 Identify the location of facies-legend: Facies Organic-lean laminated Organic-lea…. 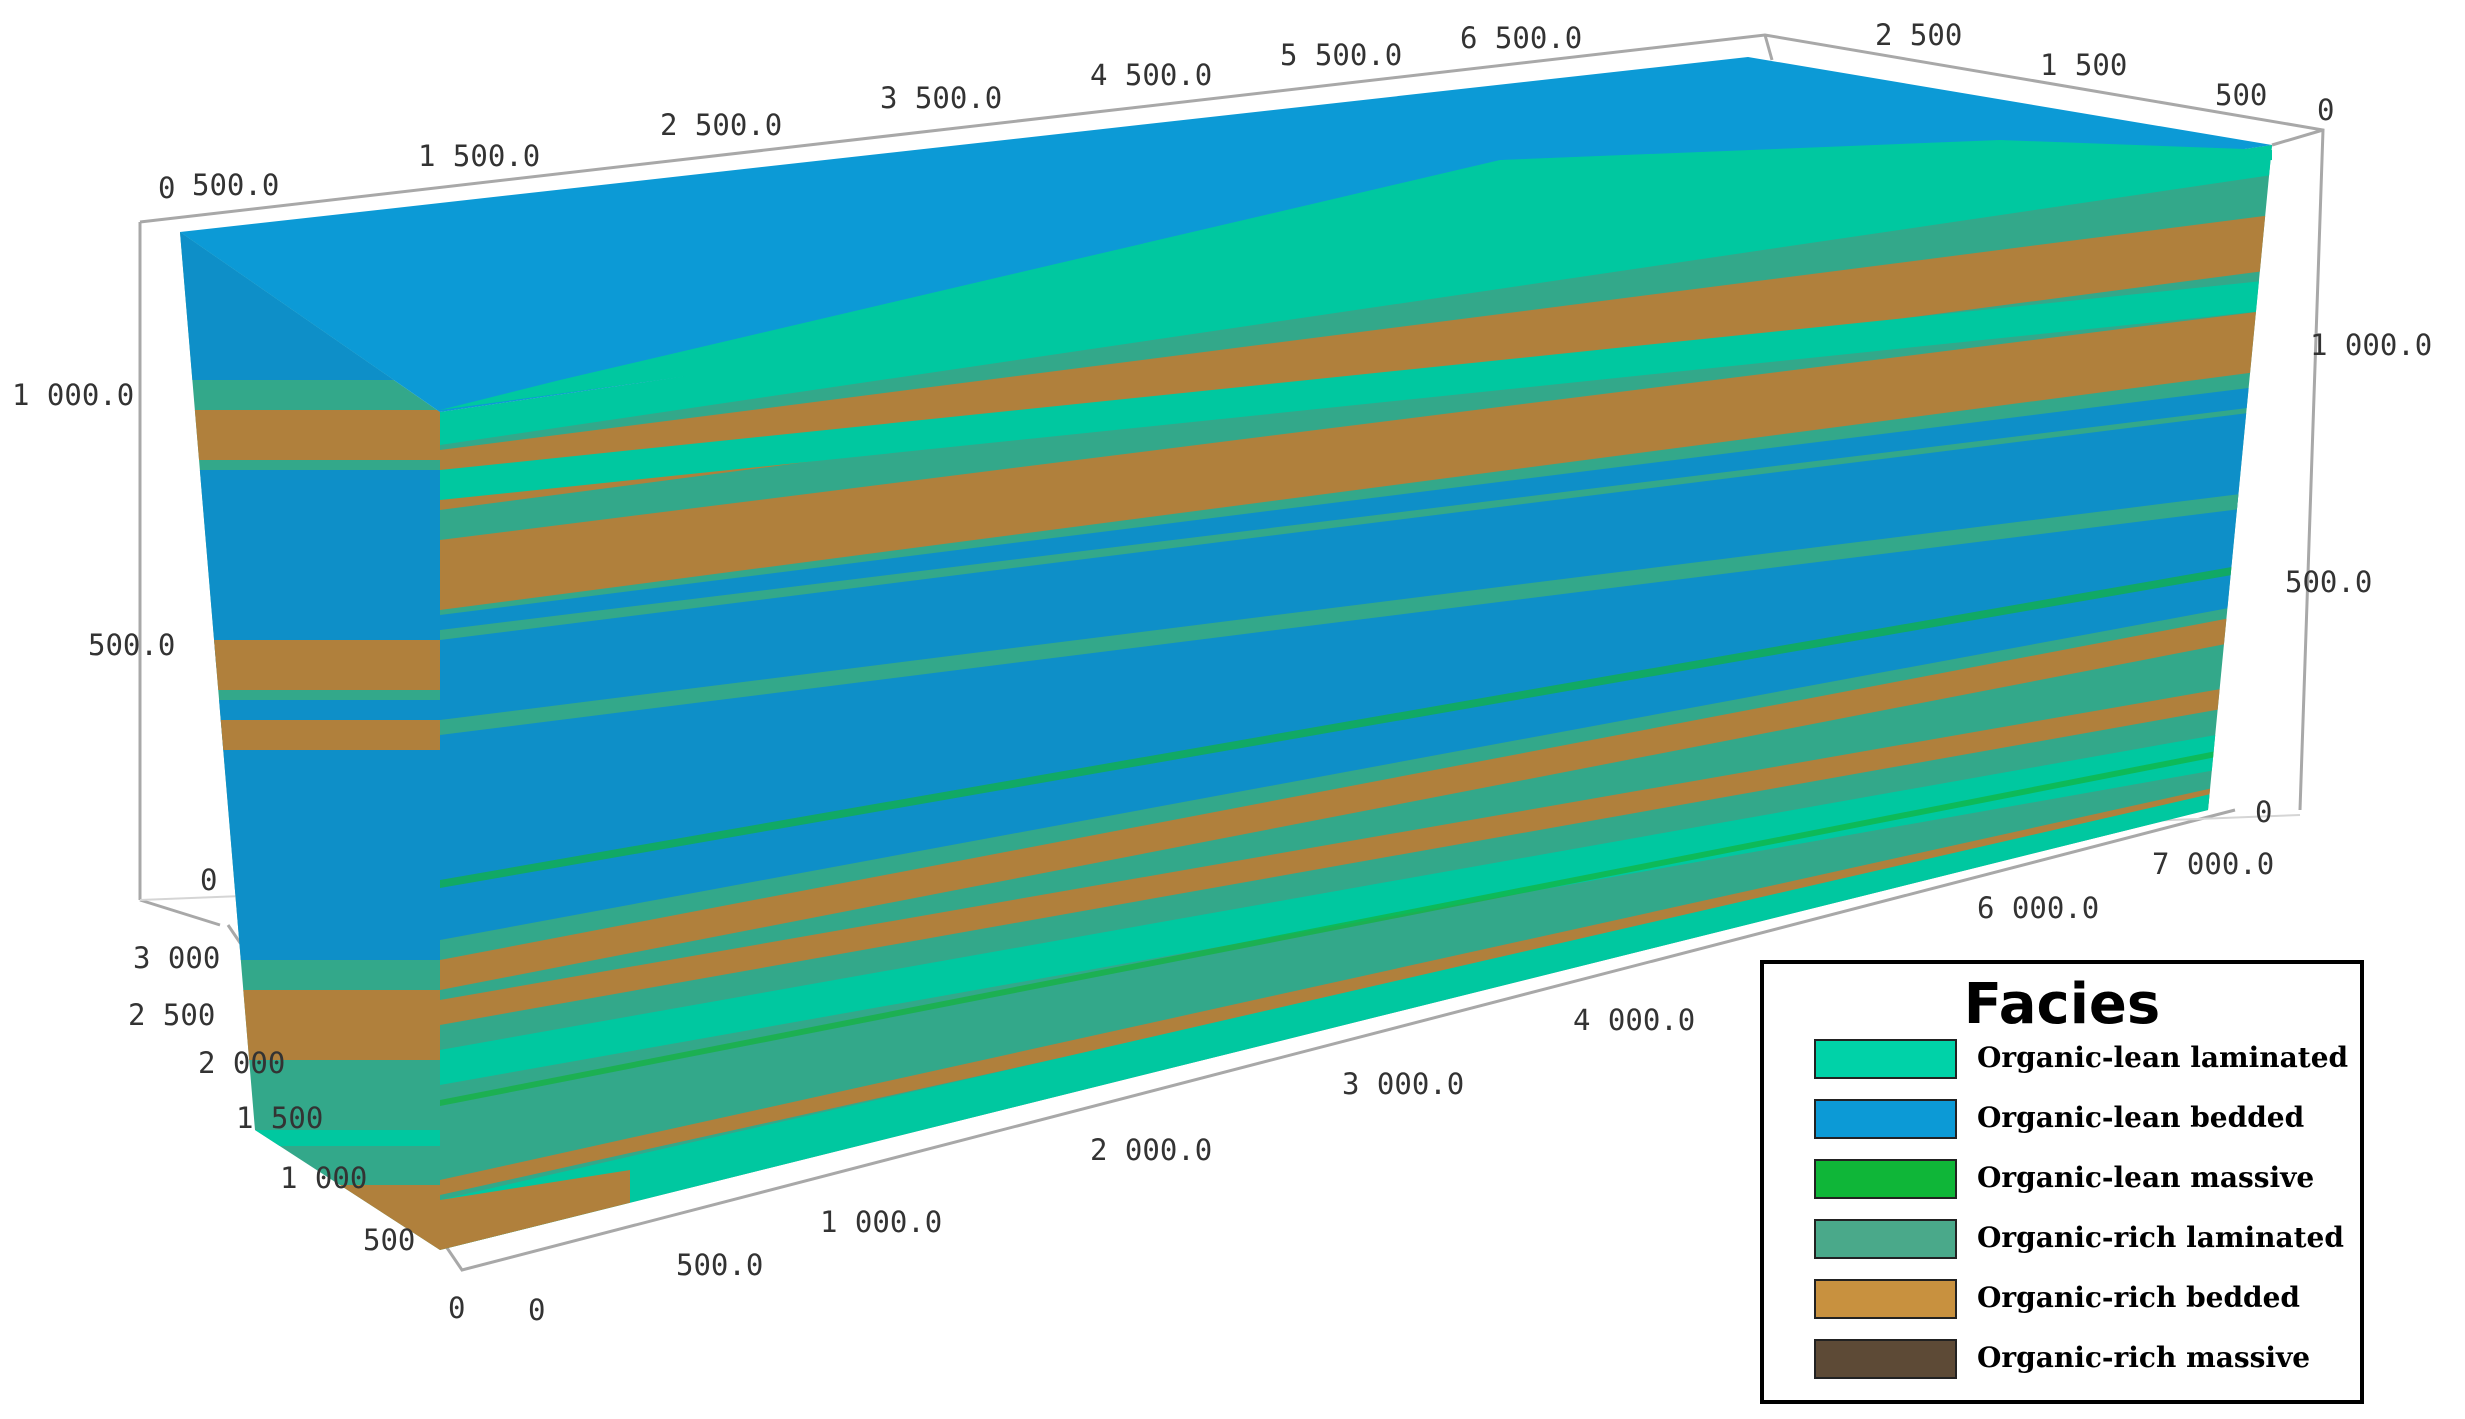
(2062, 1182).